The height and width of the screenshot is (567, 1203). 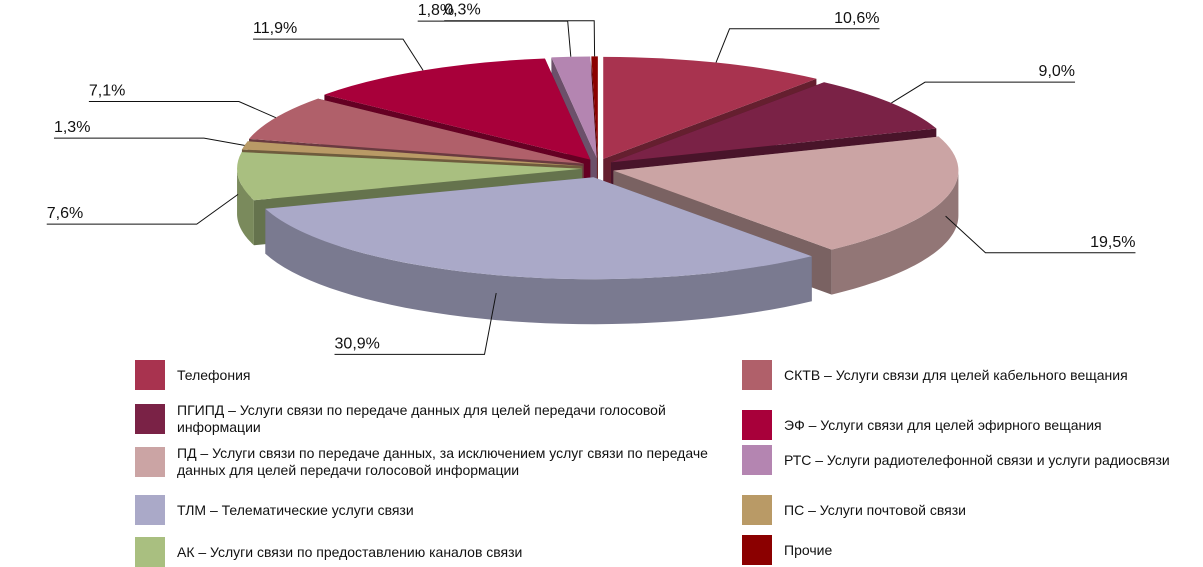 What do you see at coordinates (972, 550) in the screenshot?
I see `legend-item: Прочие` at bounding box center [972, 550].